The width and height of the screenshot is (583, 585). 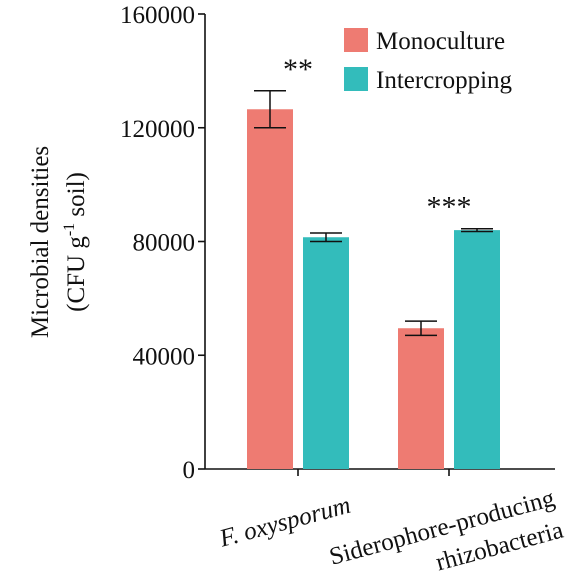 I want to click on x-category-label: Siderophore-producingrhizobacteria, so click(x=447, y=535).